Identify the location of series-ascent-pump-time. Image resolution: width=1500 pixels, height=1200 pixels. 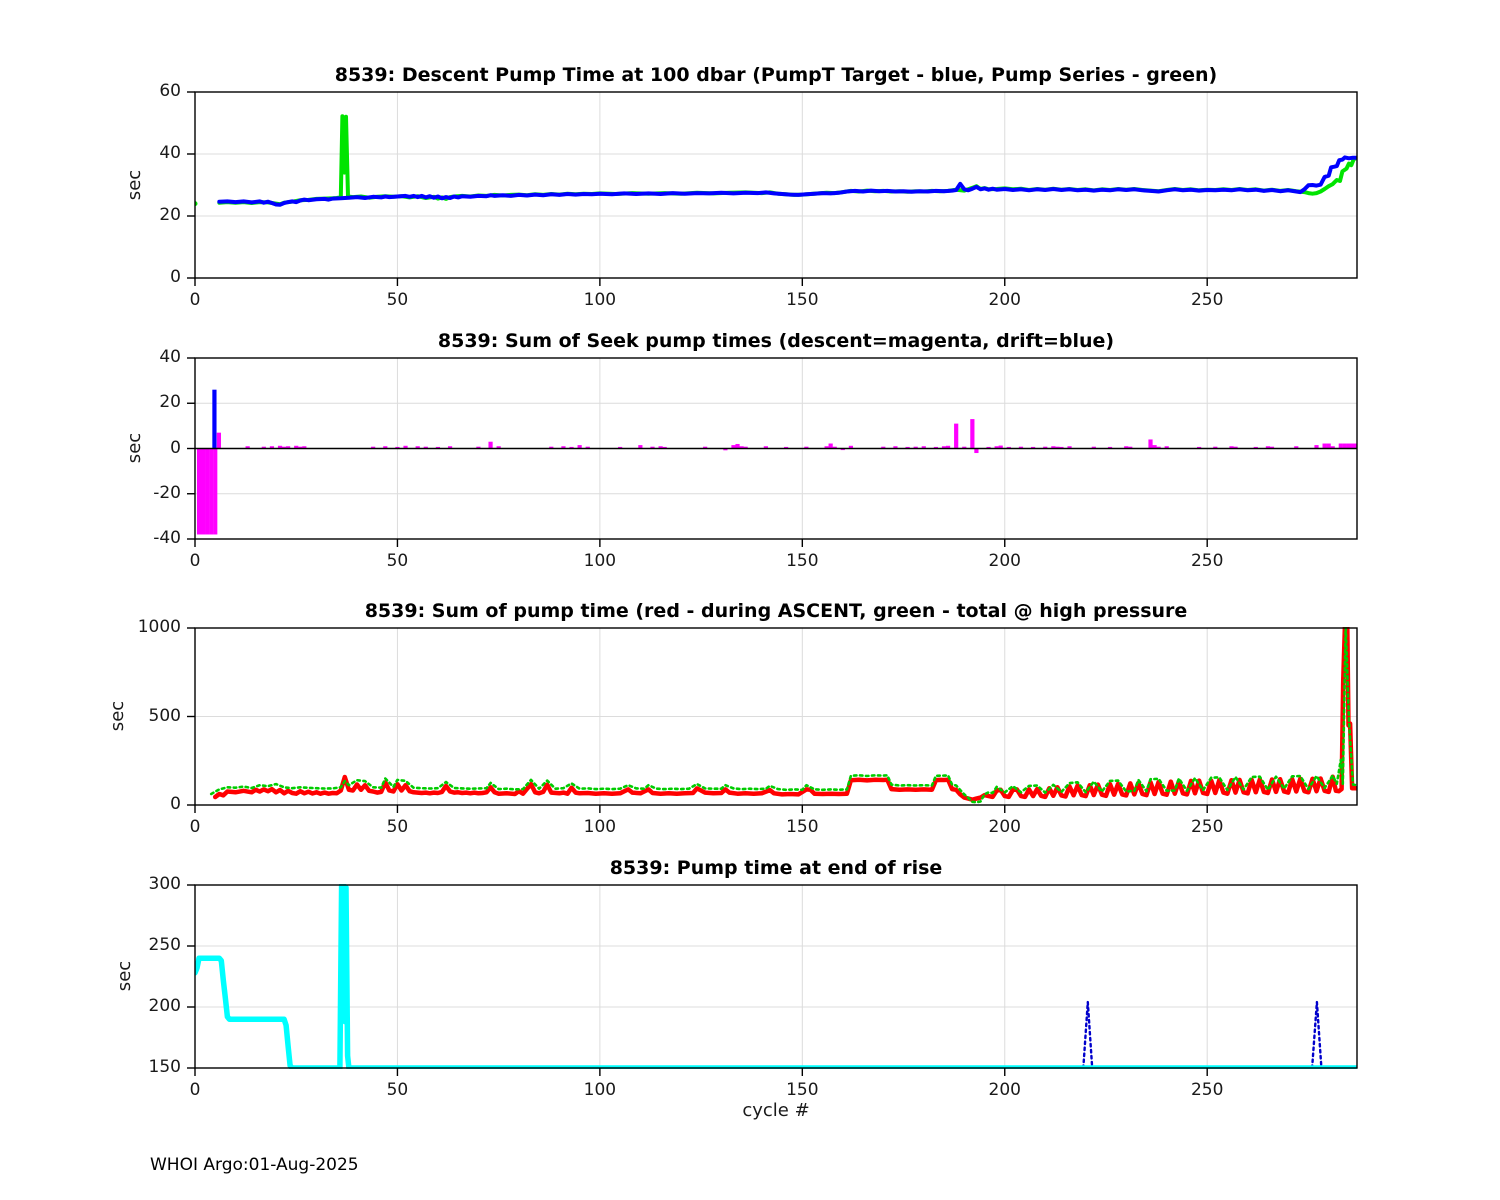
(784, 714).